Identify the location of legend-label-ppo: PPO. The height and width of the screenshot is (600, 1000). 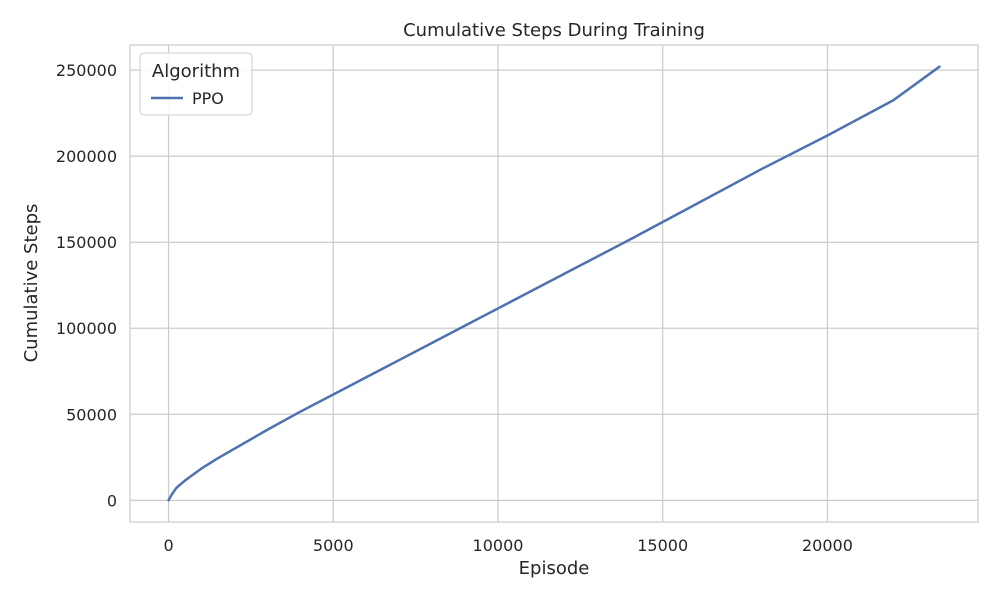
(208, 98).